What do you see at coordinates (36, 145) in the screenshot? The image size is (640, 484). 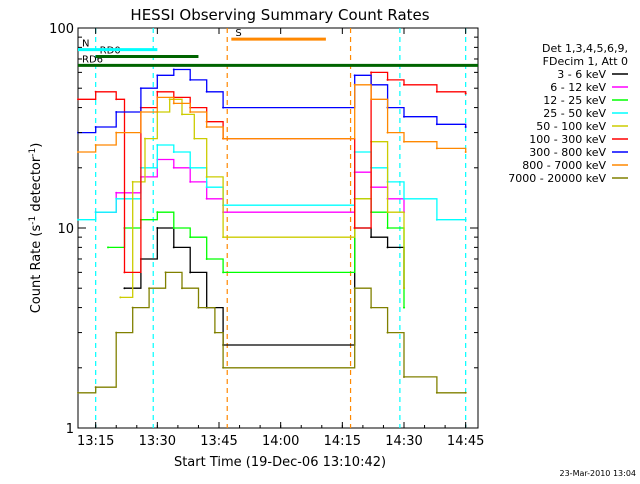 I see `y-axis-label-end: )` at bounding box center [36, 145].